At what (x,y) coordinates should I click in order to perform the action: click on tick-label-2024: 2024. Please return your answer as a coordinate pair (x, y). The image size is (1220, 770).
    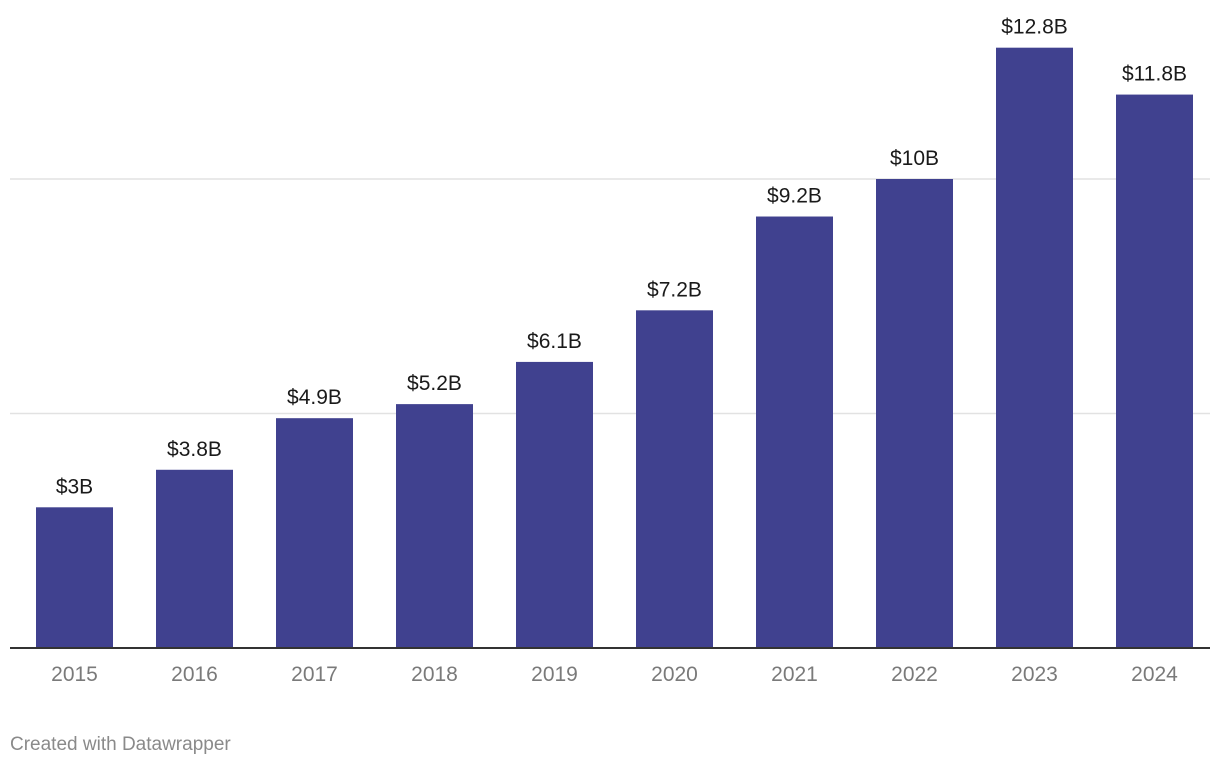
    Looking at the image, I should click on (1154, 674).